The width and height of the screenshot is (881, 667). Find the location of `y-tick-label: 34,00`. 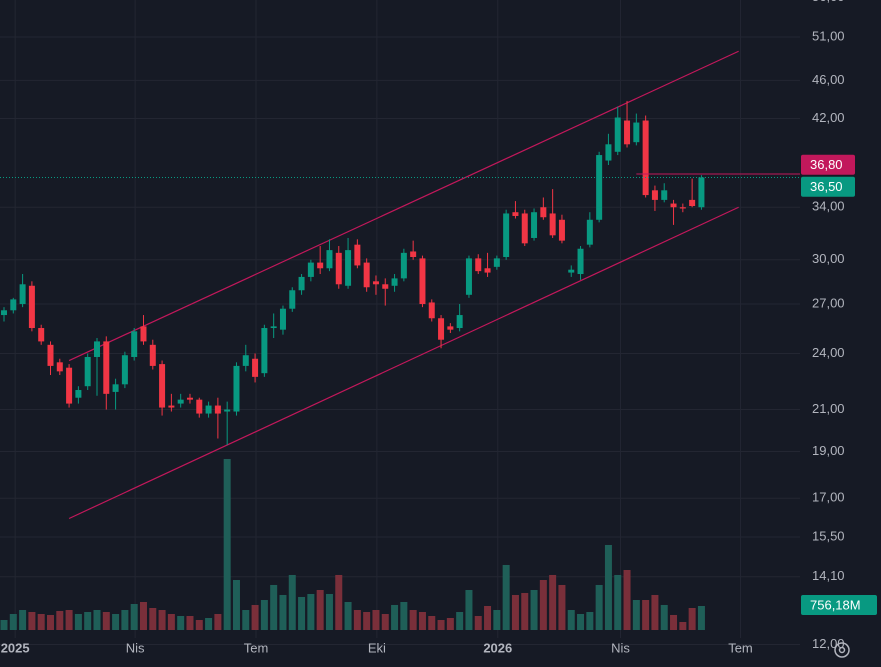

y-tick-label: 34,00 is located at coordinates (828, 206).